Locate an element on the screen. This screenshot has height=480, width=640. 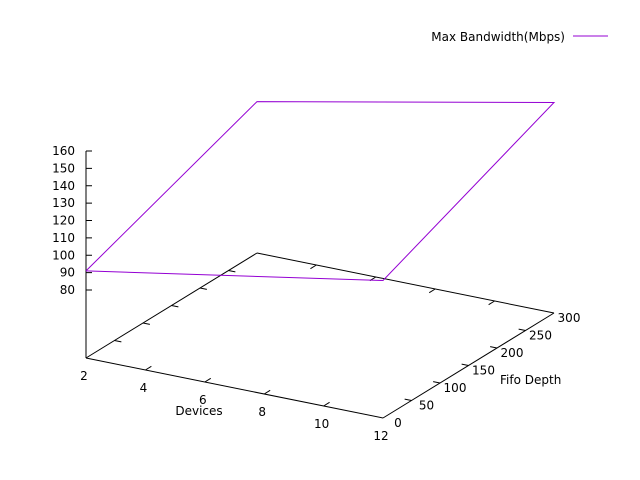
x-axis-front is located at coordinates (234, 388).